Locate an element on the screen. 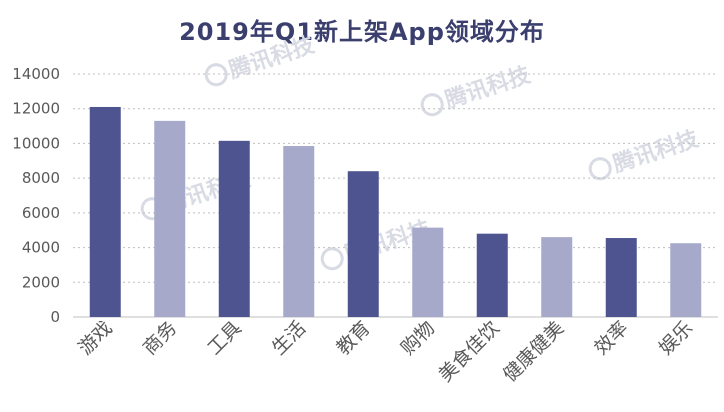 Image resolution: width=724 pixels, height=412 pixels. y-tick-label: 4000 is located at coordinates (41, 248).